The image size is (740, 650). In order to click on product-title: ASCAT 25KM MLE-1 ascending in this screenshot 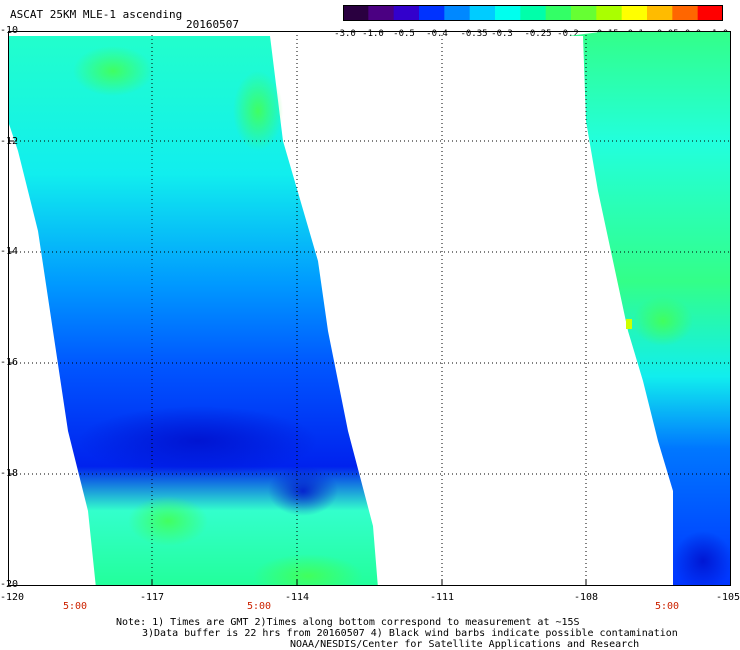, I will do `click(96, 14)`.